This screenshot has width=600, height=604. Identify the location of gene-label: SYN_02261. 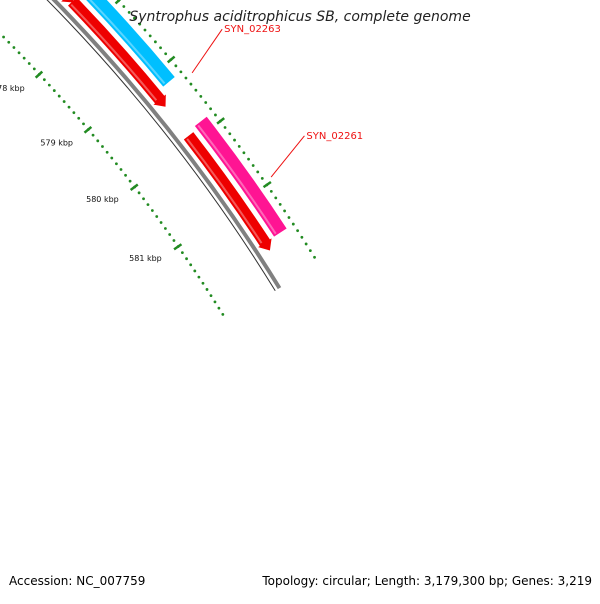
(334, 136).